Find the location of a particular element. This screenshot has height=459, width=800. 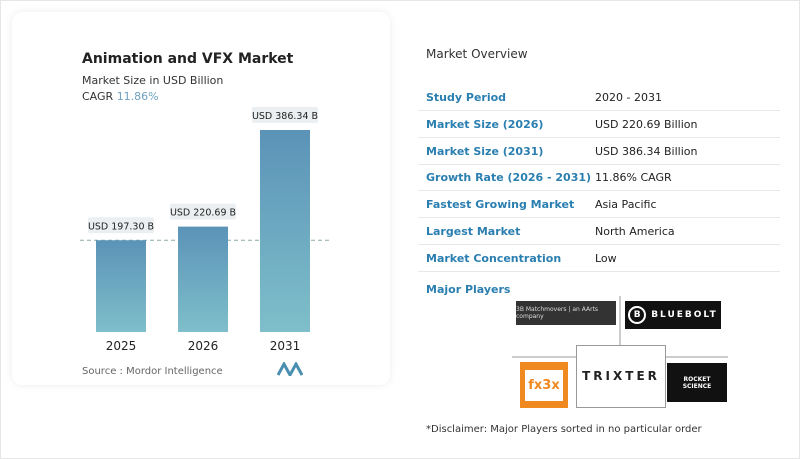

bar-2031 is located at coordinates (285, 231).